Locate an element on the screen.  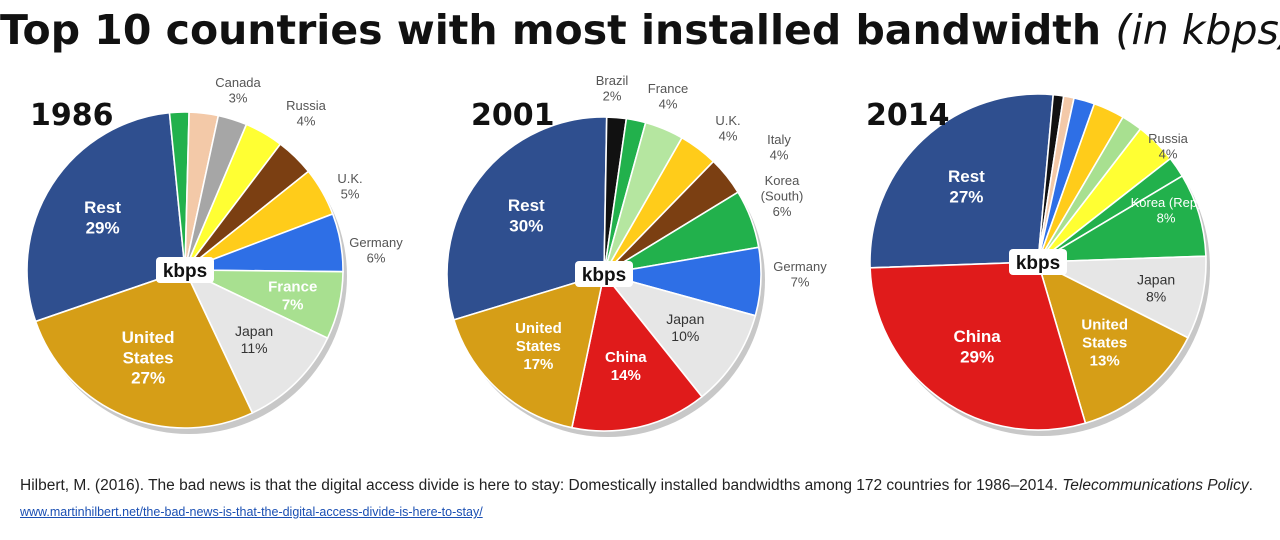
slice-label-china: China 14% is located at coordinates (626, 366).